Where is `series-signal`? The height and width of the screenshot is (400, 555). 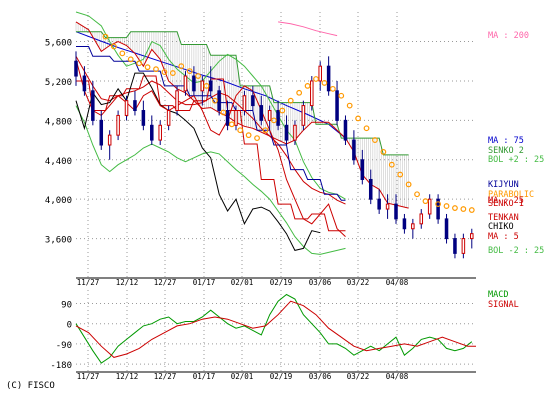
series-signal is located at coordinates (275, 329).